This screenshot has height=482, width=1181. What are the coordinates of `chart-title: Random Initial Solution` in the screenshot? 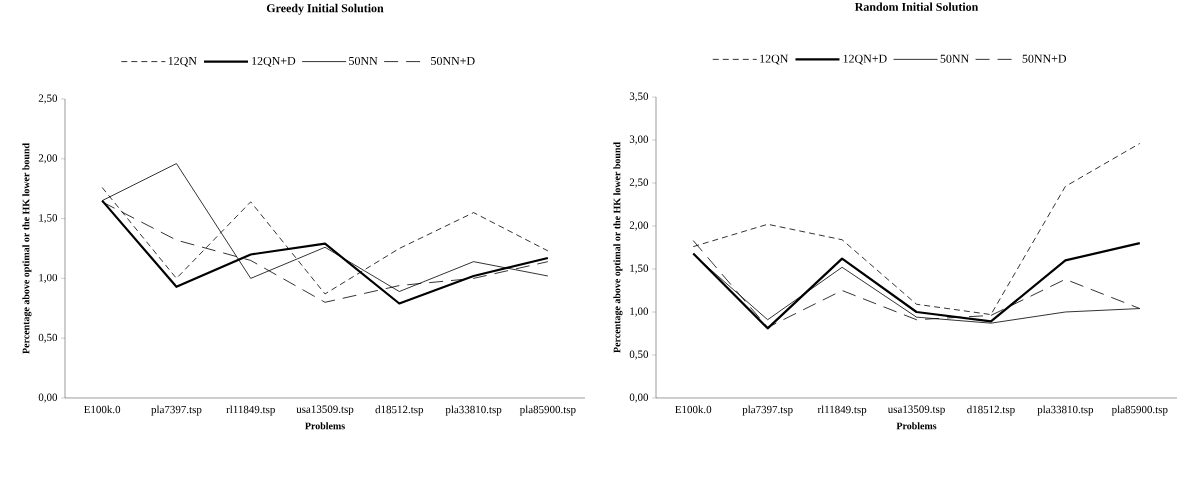 It's located at (916, 6).